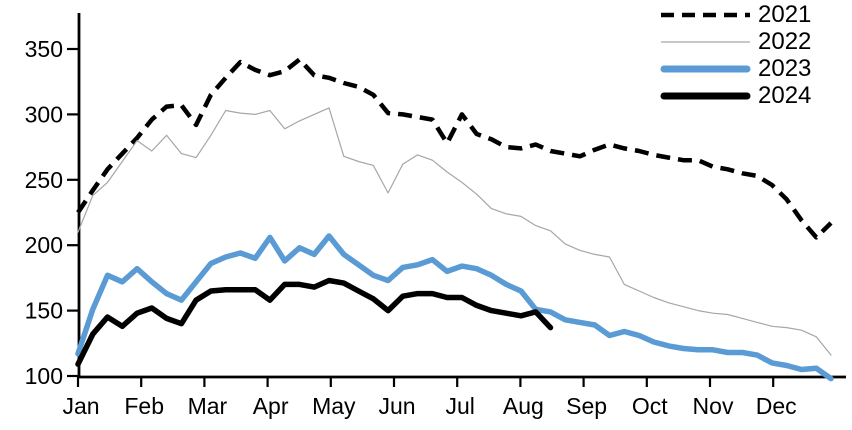 Image resolution: width=852 pixels, height=430 pixels. I want to click on x-tick-label: Jan, so click(80, 406).